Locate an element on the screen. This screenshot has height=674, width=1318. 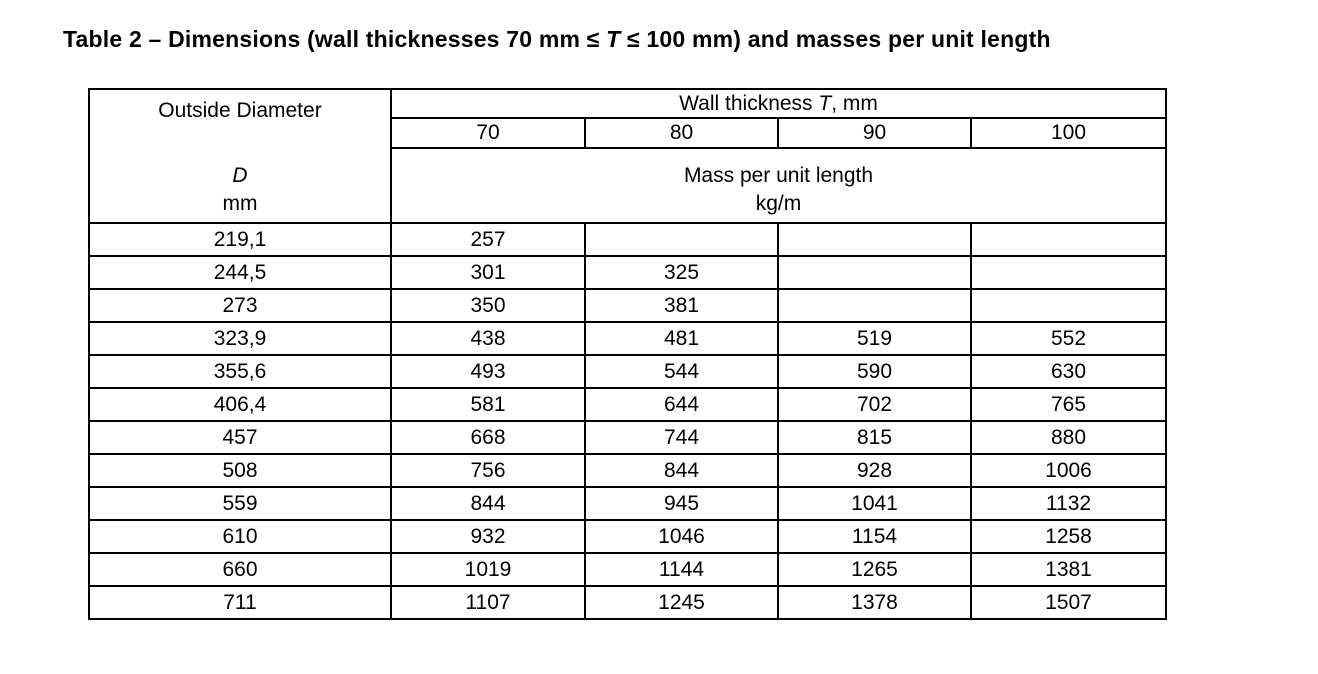
mass-cell: 644 is located at coordinates (681, 404).